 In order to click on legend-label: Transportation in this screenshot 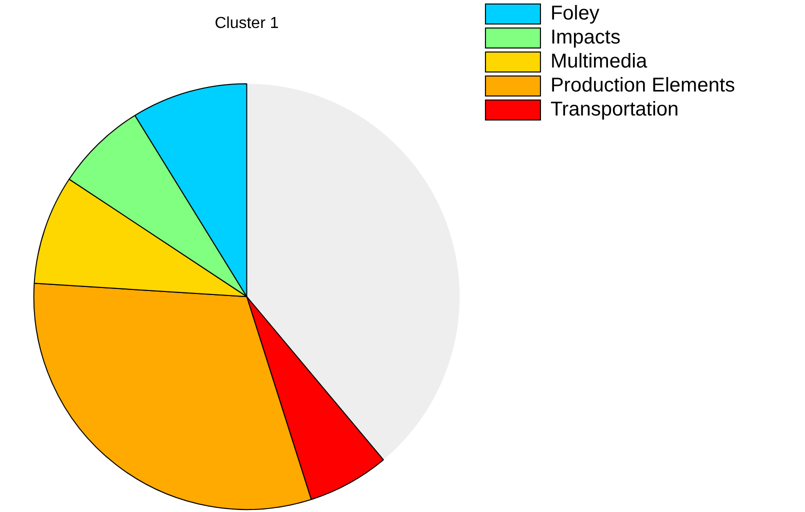, I will do `click(614, 109)`.